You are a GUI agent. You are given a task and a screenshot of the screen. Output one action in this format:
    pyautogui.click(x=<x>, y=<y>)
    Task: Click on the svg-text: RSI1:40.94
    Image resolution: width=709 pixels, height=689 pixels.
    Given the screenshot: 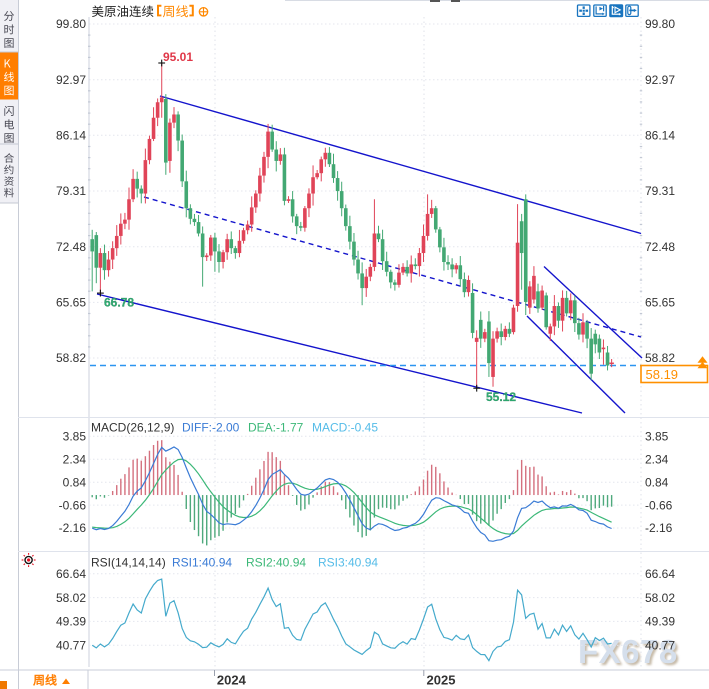 What is the action you would take?
    pyautogui.click(x=202, y=563)
    